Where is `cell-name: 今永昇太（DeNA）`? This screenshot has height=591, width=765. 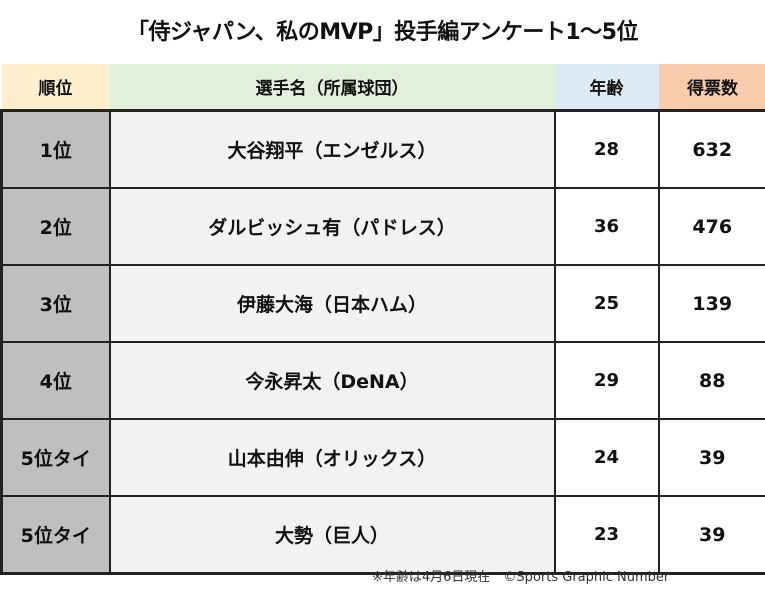 cell-name: 今永昇太（DeNA） is located at coordinates (332, 380).